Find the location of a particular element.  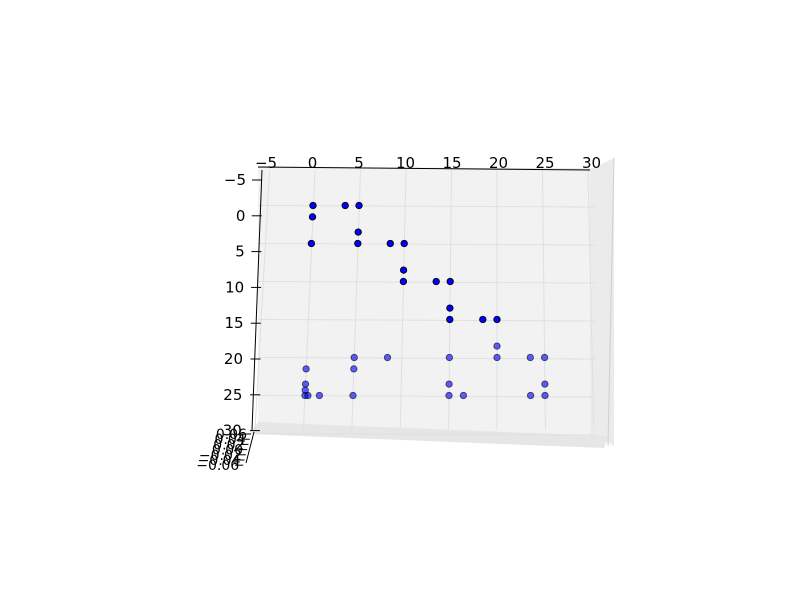

z-tick-label: −0.02 is located at coordinates (220, 456).